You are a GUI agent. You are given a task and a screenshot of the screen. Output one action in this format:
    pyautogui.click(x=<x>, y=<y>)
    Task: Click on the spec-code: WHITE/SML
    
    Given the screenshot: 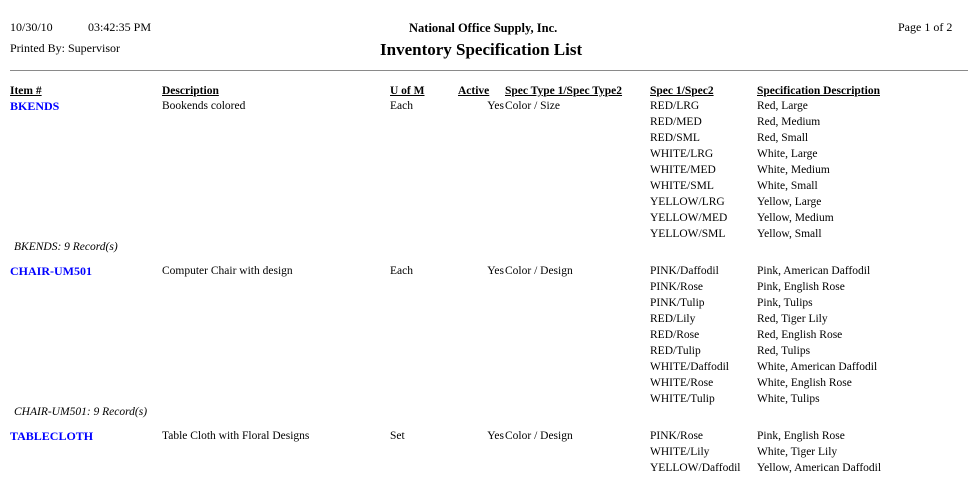 What is the action you would take?
    pyautogui.click(x=682, y=186)
    